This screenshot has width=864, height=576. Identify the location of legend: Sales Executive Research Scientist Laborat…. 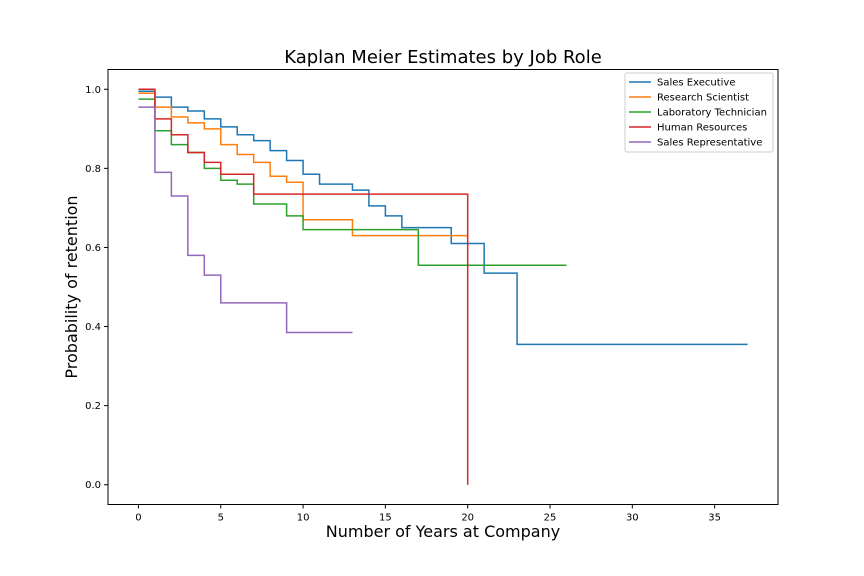
(699, 112).